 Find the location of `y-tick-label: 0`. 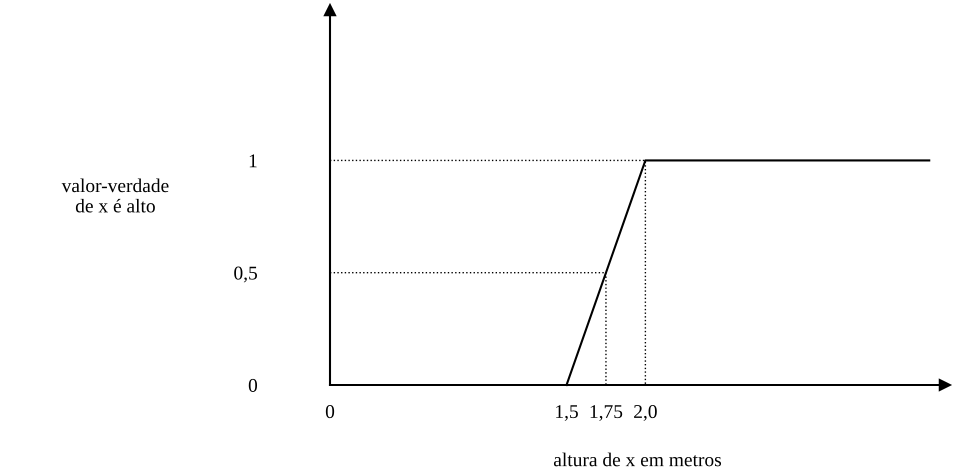

y-tick-label: 0 is located at coordinates (253, 385).